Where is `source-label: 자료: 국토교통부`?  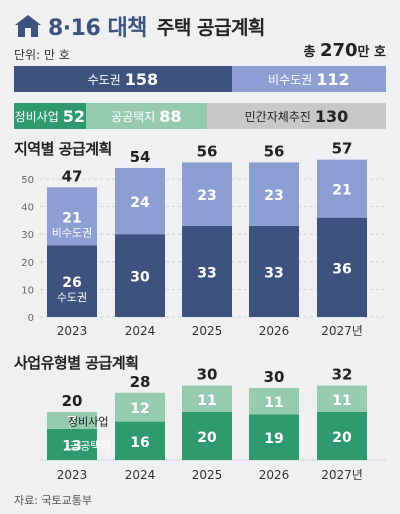
source-label: 자료: 국토교통부 is located at coordinates (53, 500).